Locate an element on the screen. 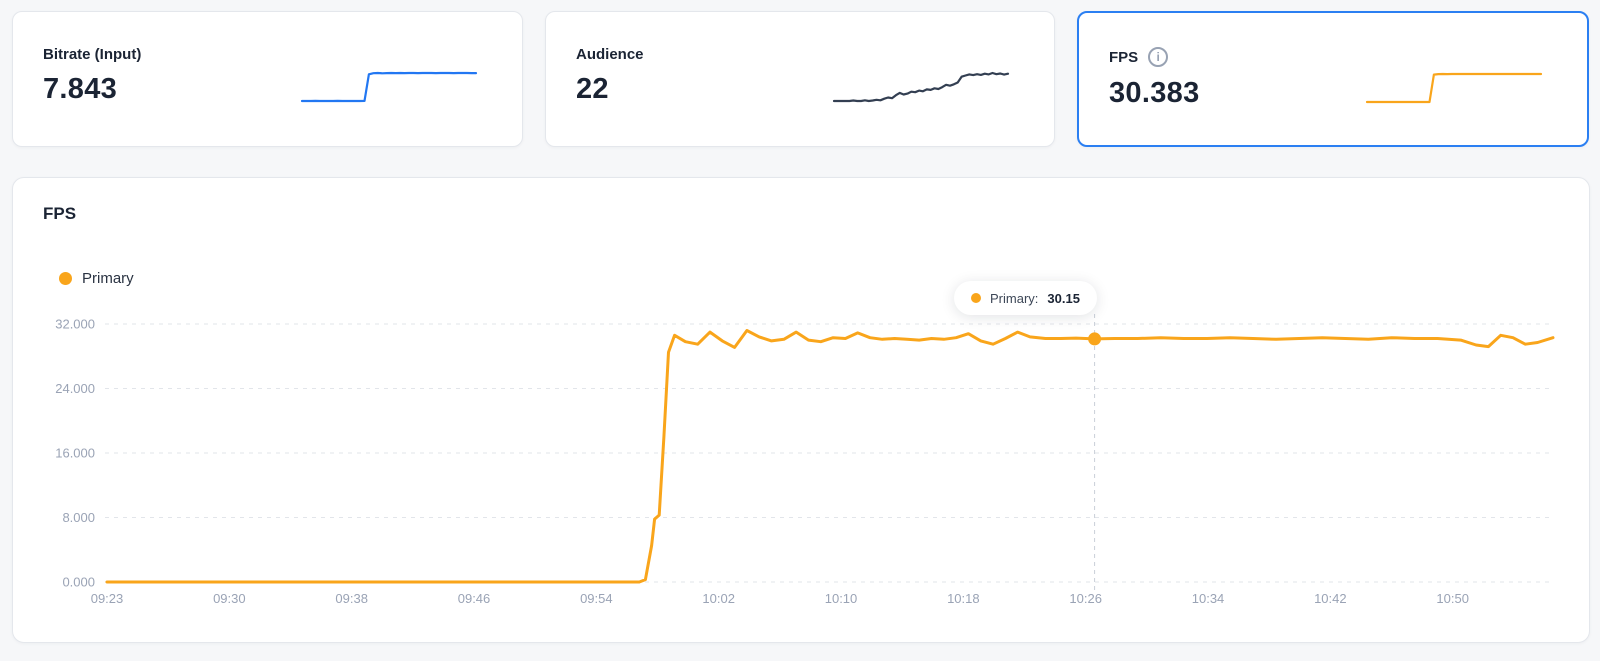  x-tick-label: 09:23 is located at coordinates (107, 598).